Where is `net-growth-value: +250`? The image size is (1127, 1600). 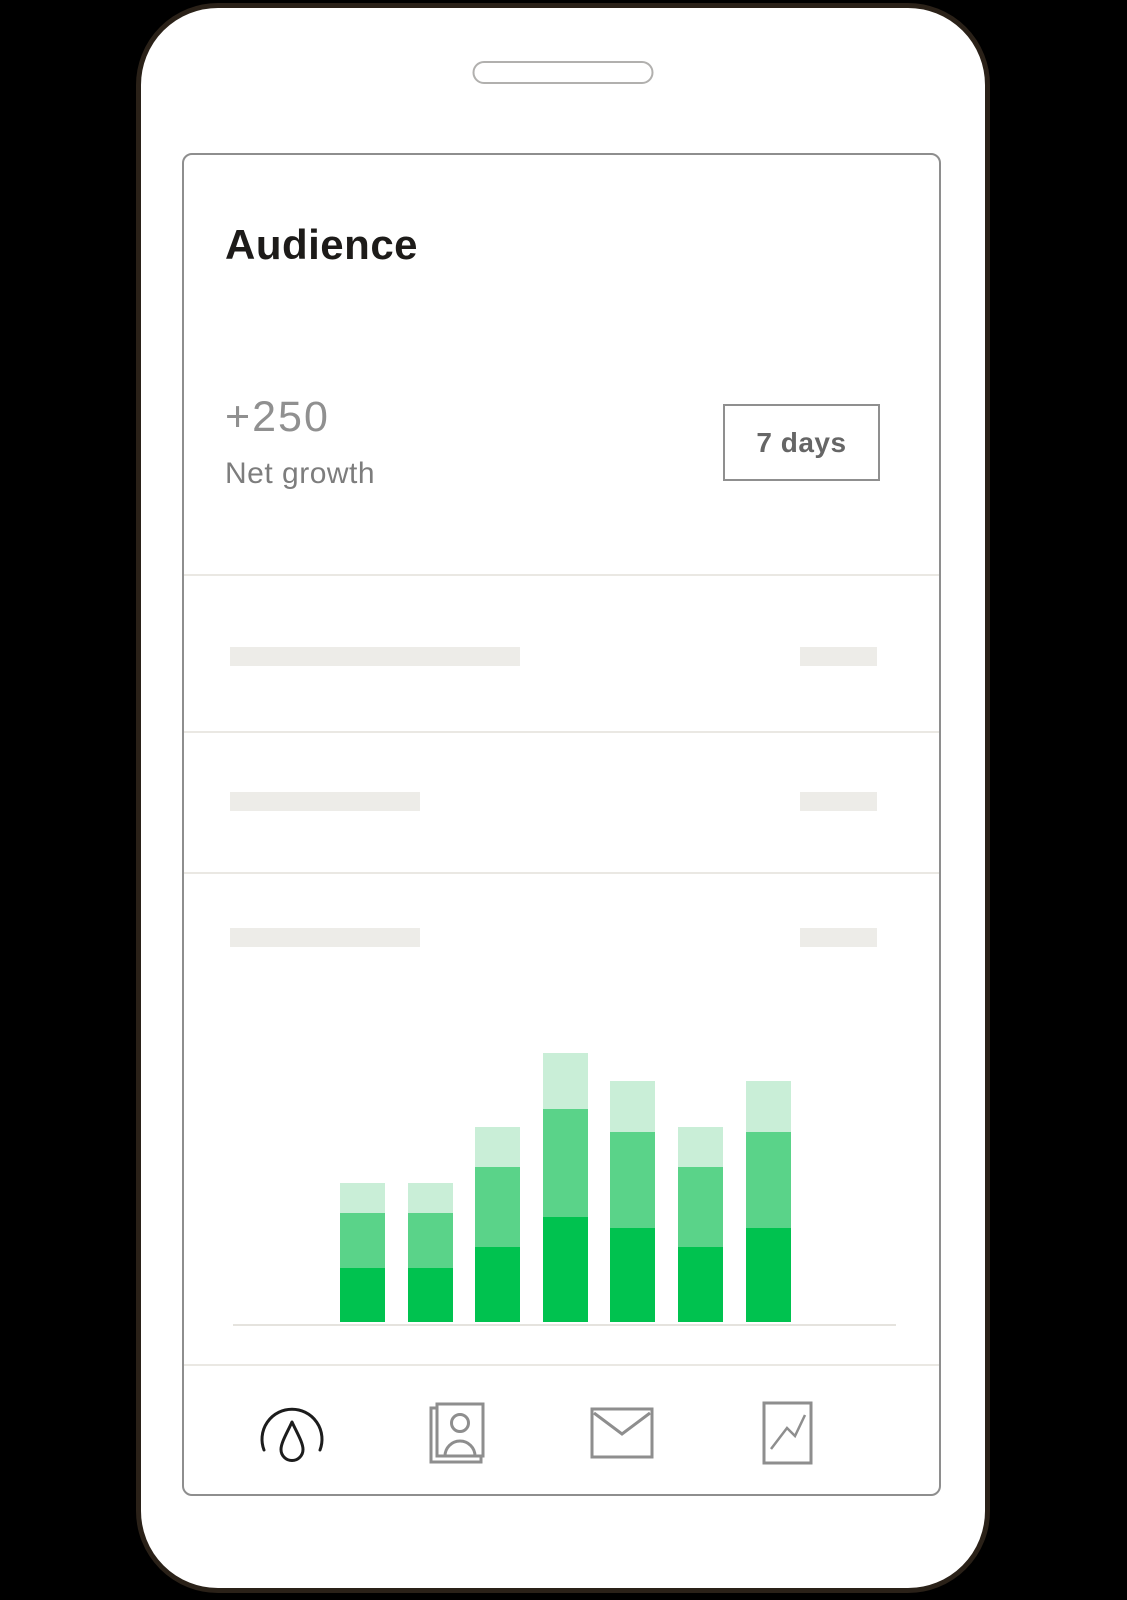 net-growth-value: +250 is located at coordinates (277, 417).